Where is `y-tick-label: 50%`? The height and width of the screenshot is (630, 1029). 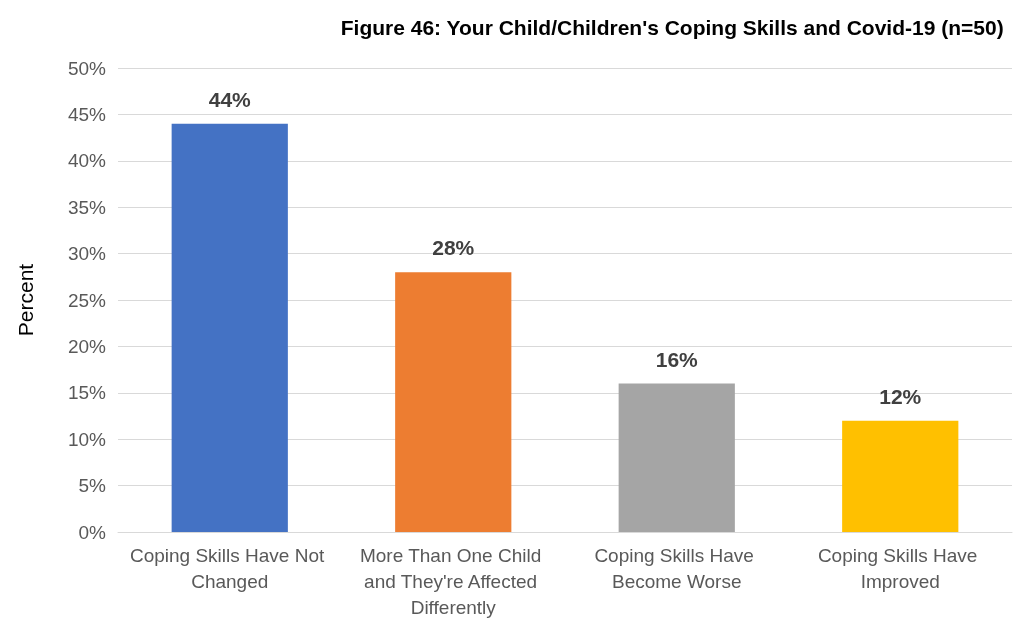 y-tick-label: 50% is located at coordinates (87, 68).